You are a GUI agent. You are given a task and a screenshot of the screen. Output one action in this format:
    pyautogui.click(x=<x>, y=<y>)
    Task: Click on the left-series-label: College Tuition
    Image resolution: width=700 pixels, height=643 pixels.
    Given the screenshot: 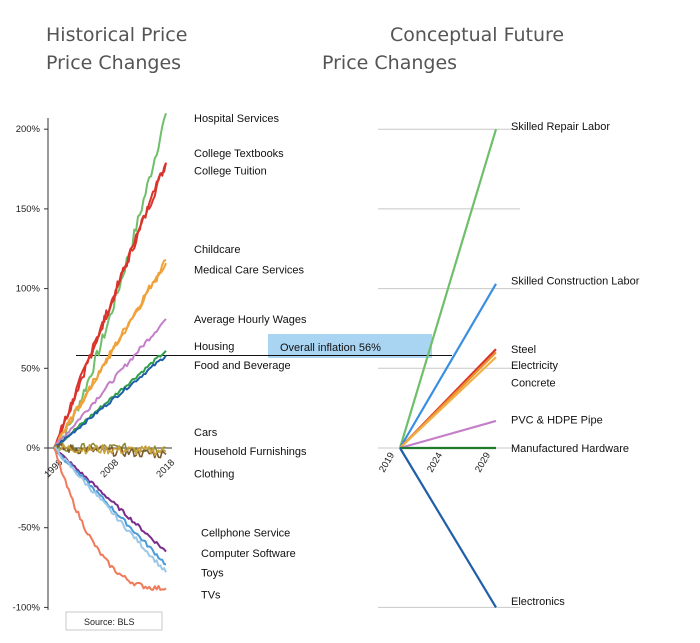 What is the action you would take?
    pyautogui.click(x=230, y=172)
    